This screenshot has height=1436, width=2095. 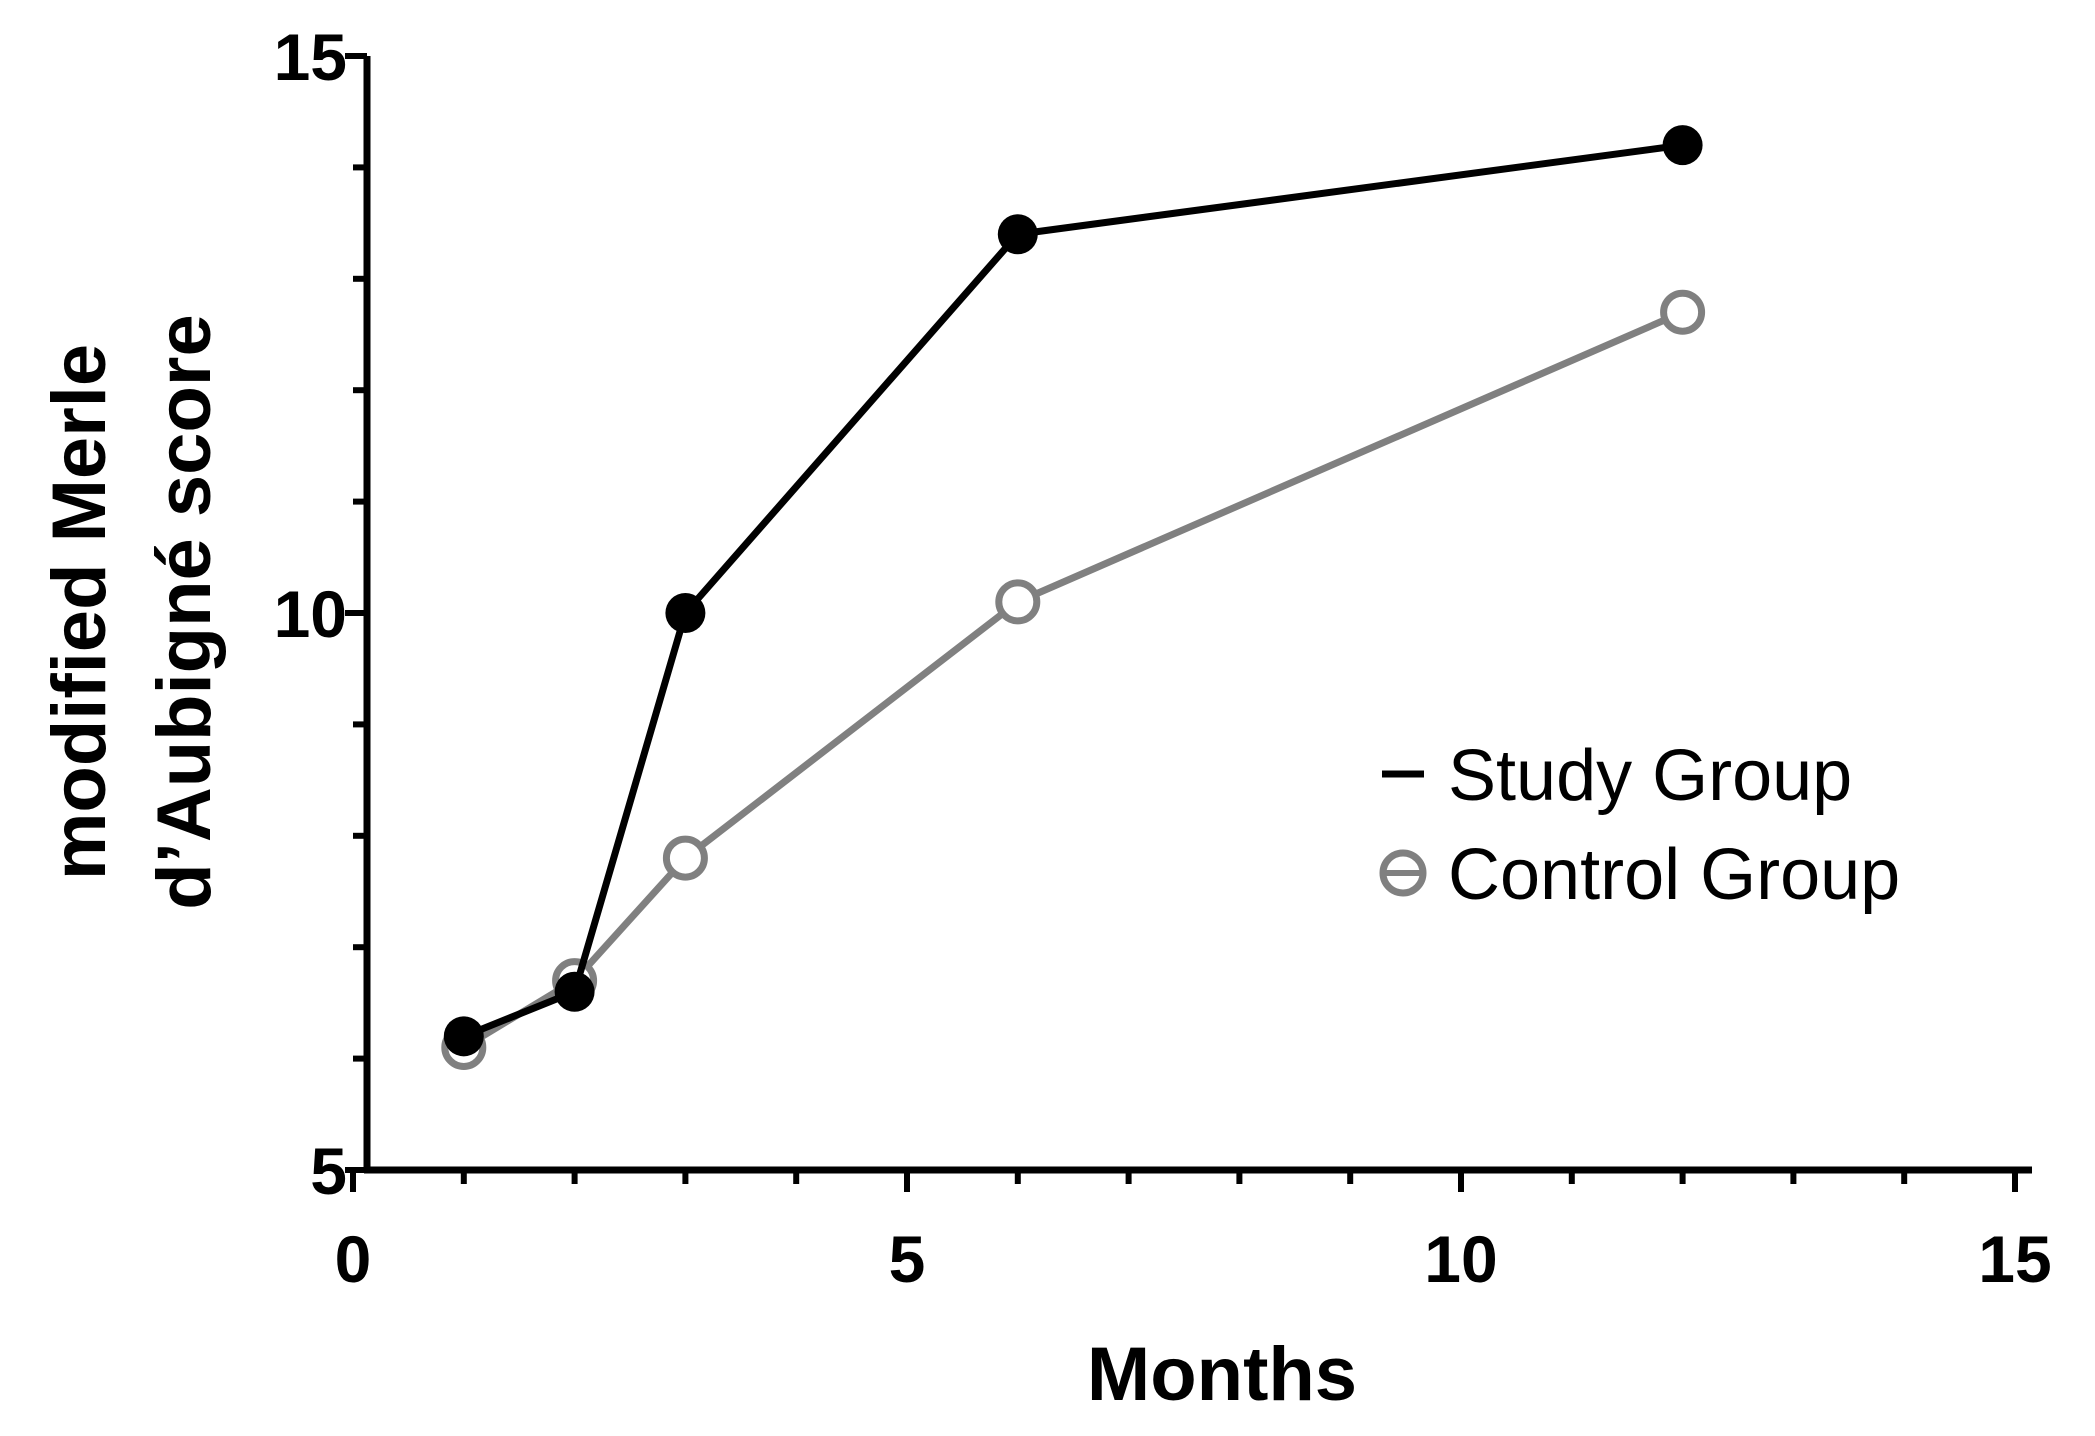 What do you see at coordinates (1460, 1259) in the screenshot?
I see `x-tick-label: 10` at bounding box center [1460, 1259].